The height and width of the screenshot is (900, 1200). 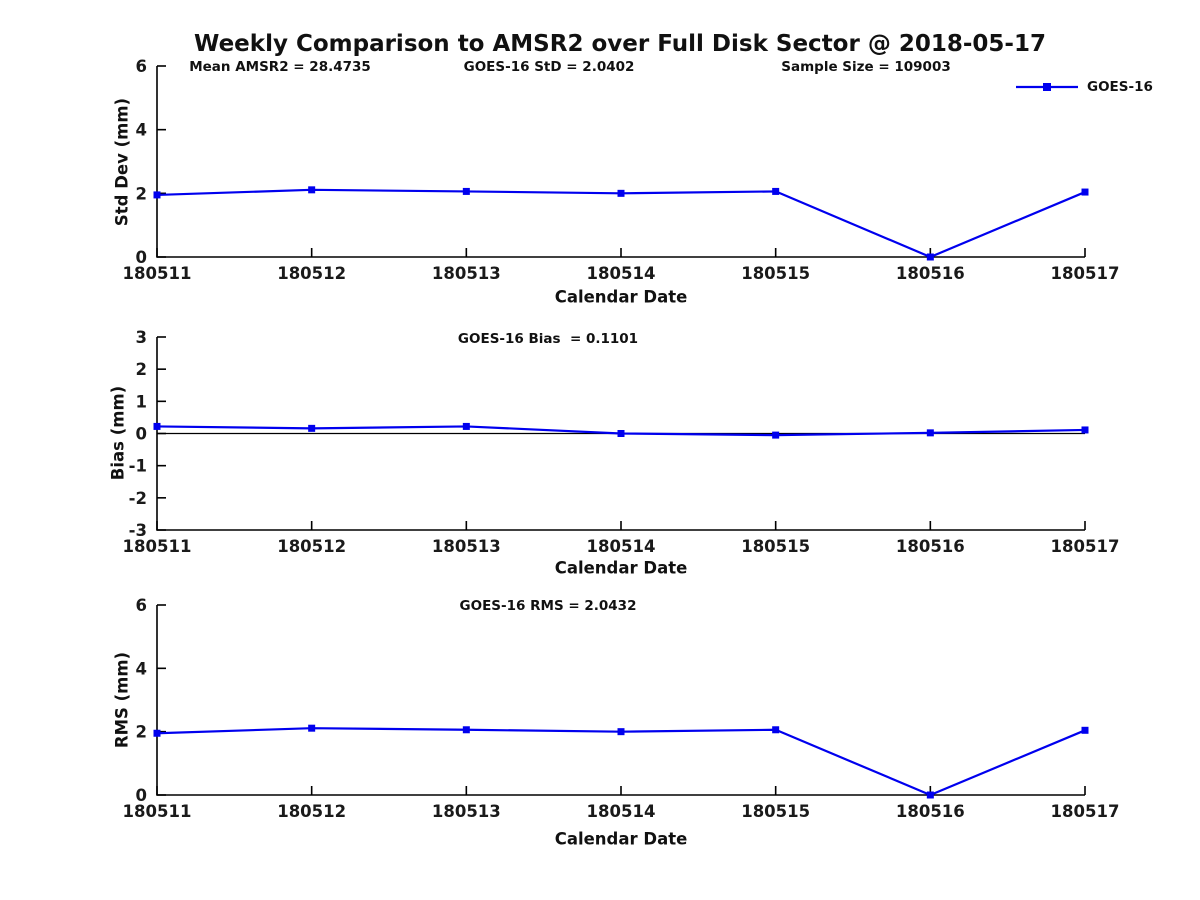 I want to click on y-axis-tick-label: 1, so click(x=141, y=401).